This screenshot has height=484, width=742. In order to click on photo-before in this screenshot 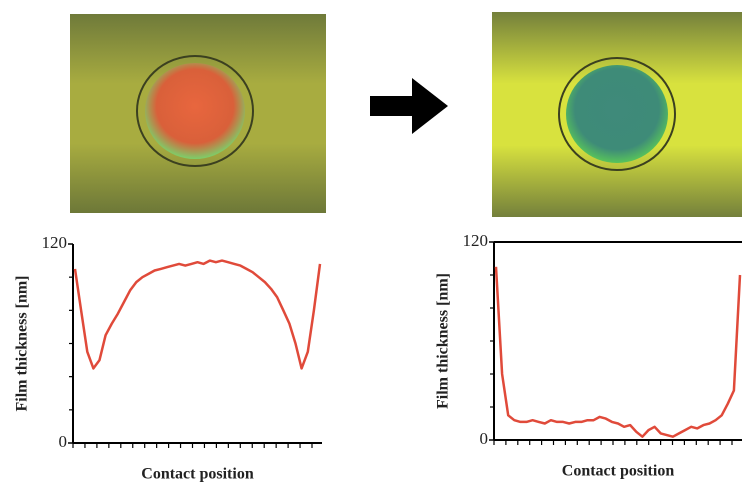, I will do `click(198, 113)`.